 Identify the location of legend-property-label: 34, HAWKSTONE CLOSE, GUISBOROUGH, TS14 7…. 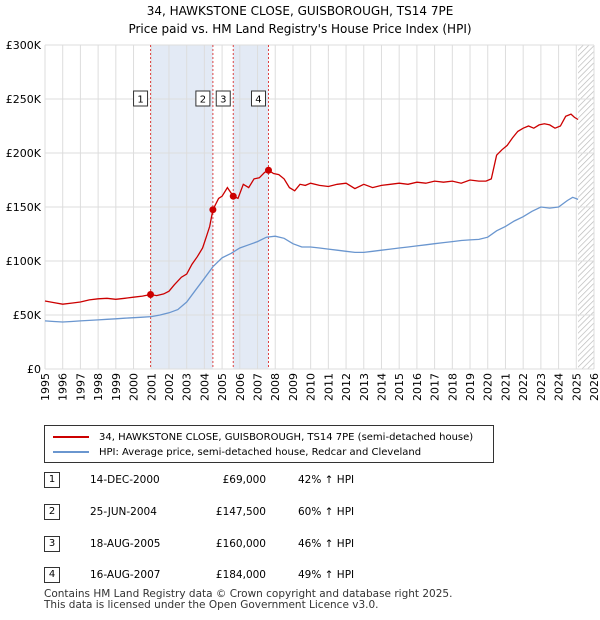
(286, 437).